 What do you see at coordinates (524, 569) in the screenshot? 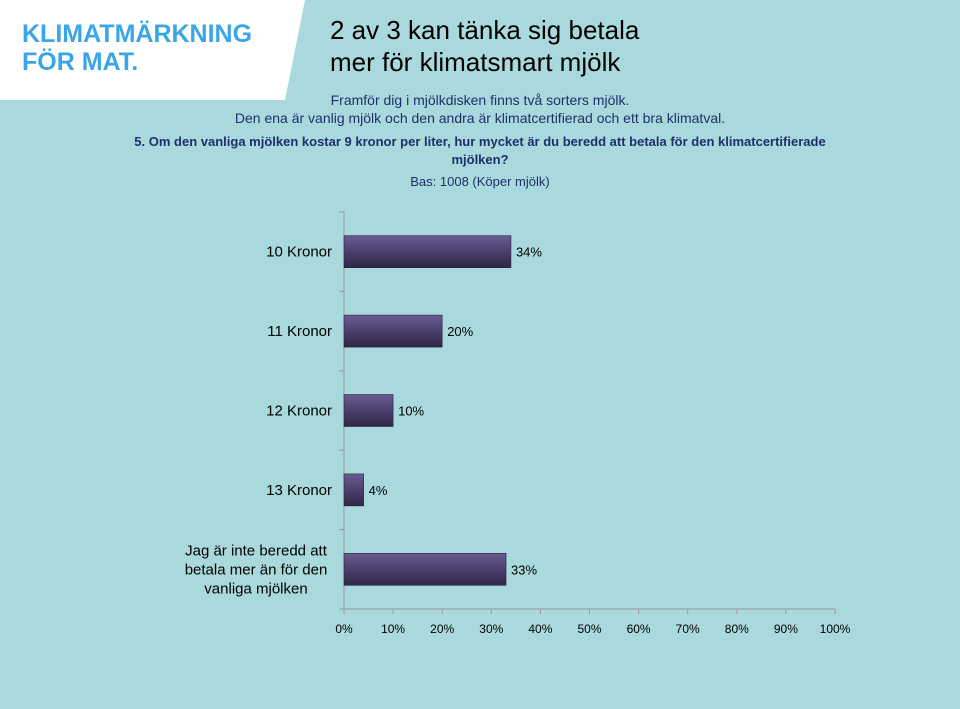
I see `bar-value-label: 33%` at bounding box center [524, 569].